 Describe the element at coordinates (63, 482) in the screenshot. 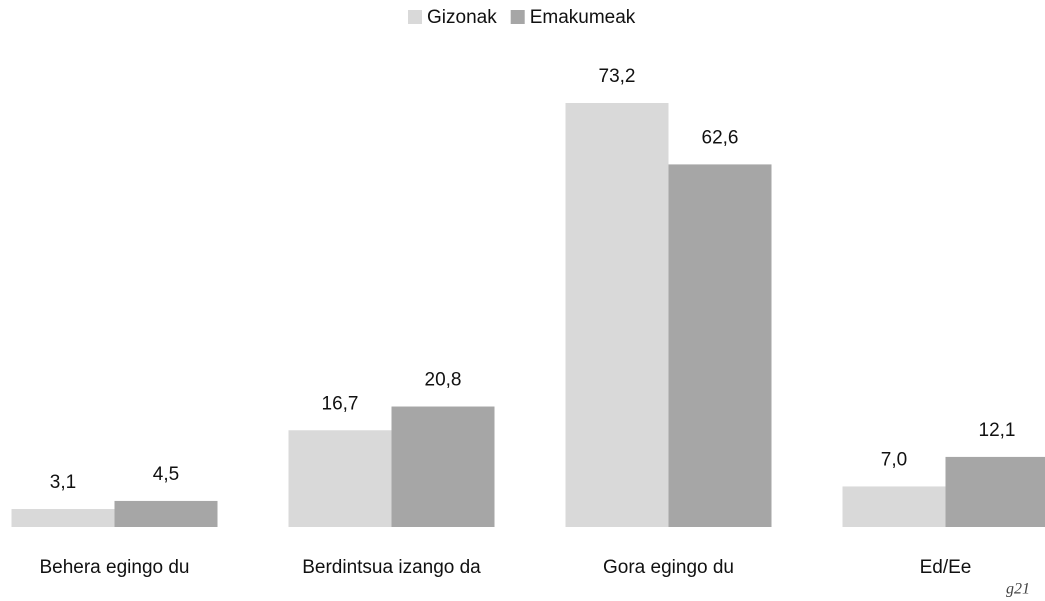

I see `value-label: 3,1` at that location.